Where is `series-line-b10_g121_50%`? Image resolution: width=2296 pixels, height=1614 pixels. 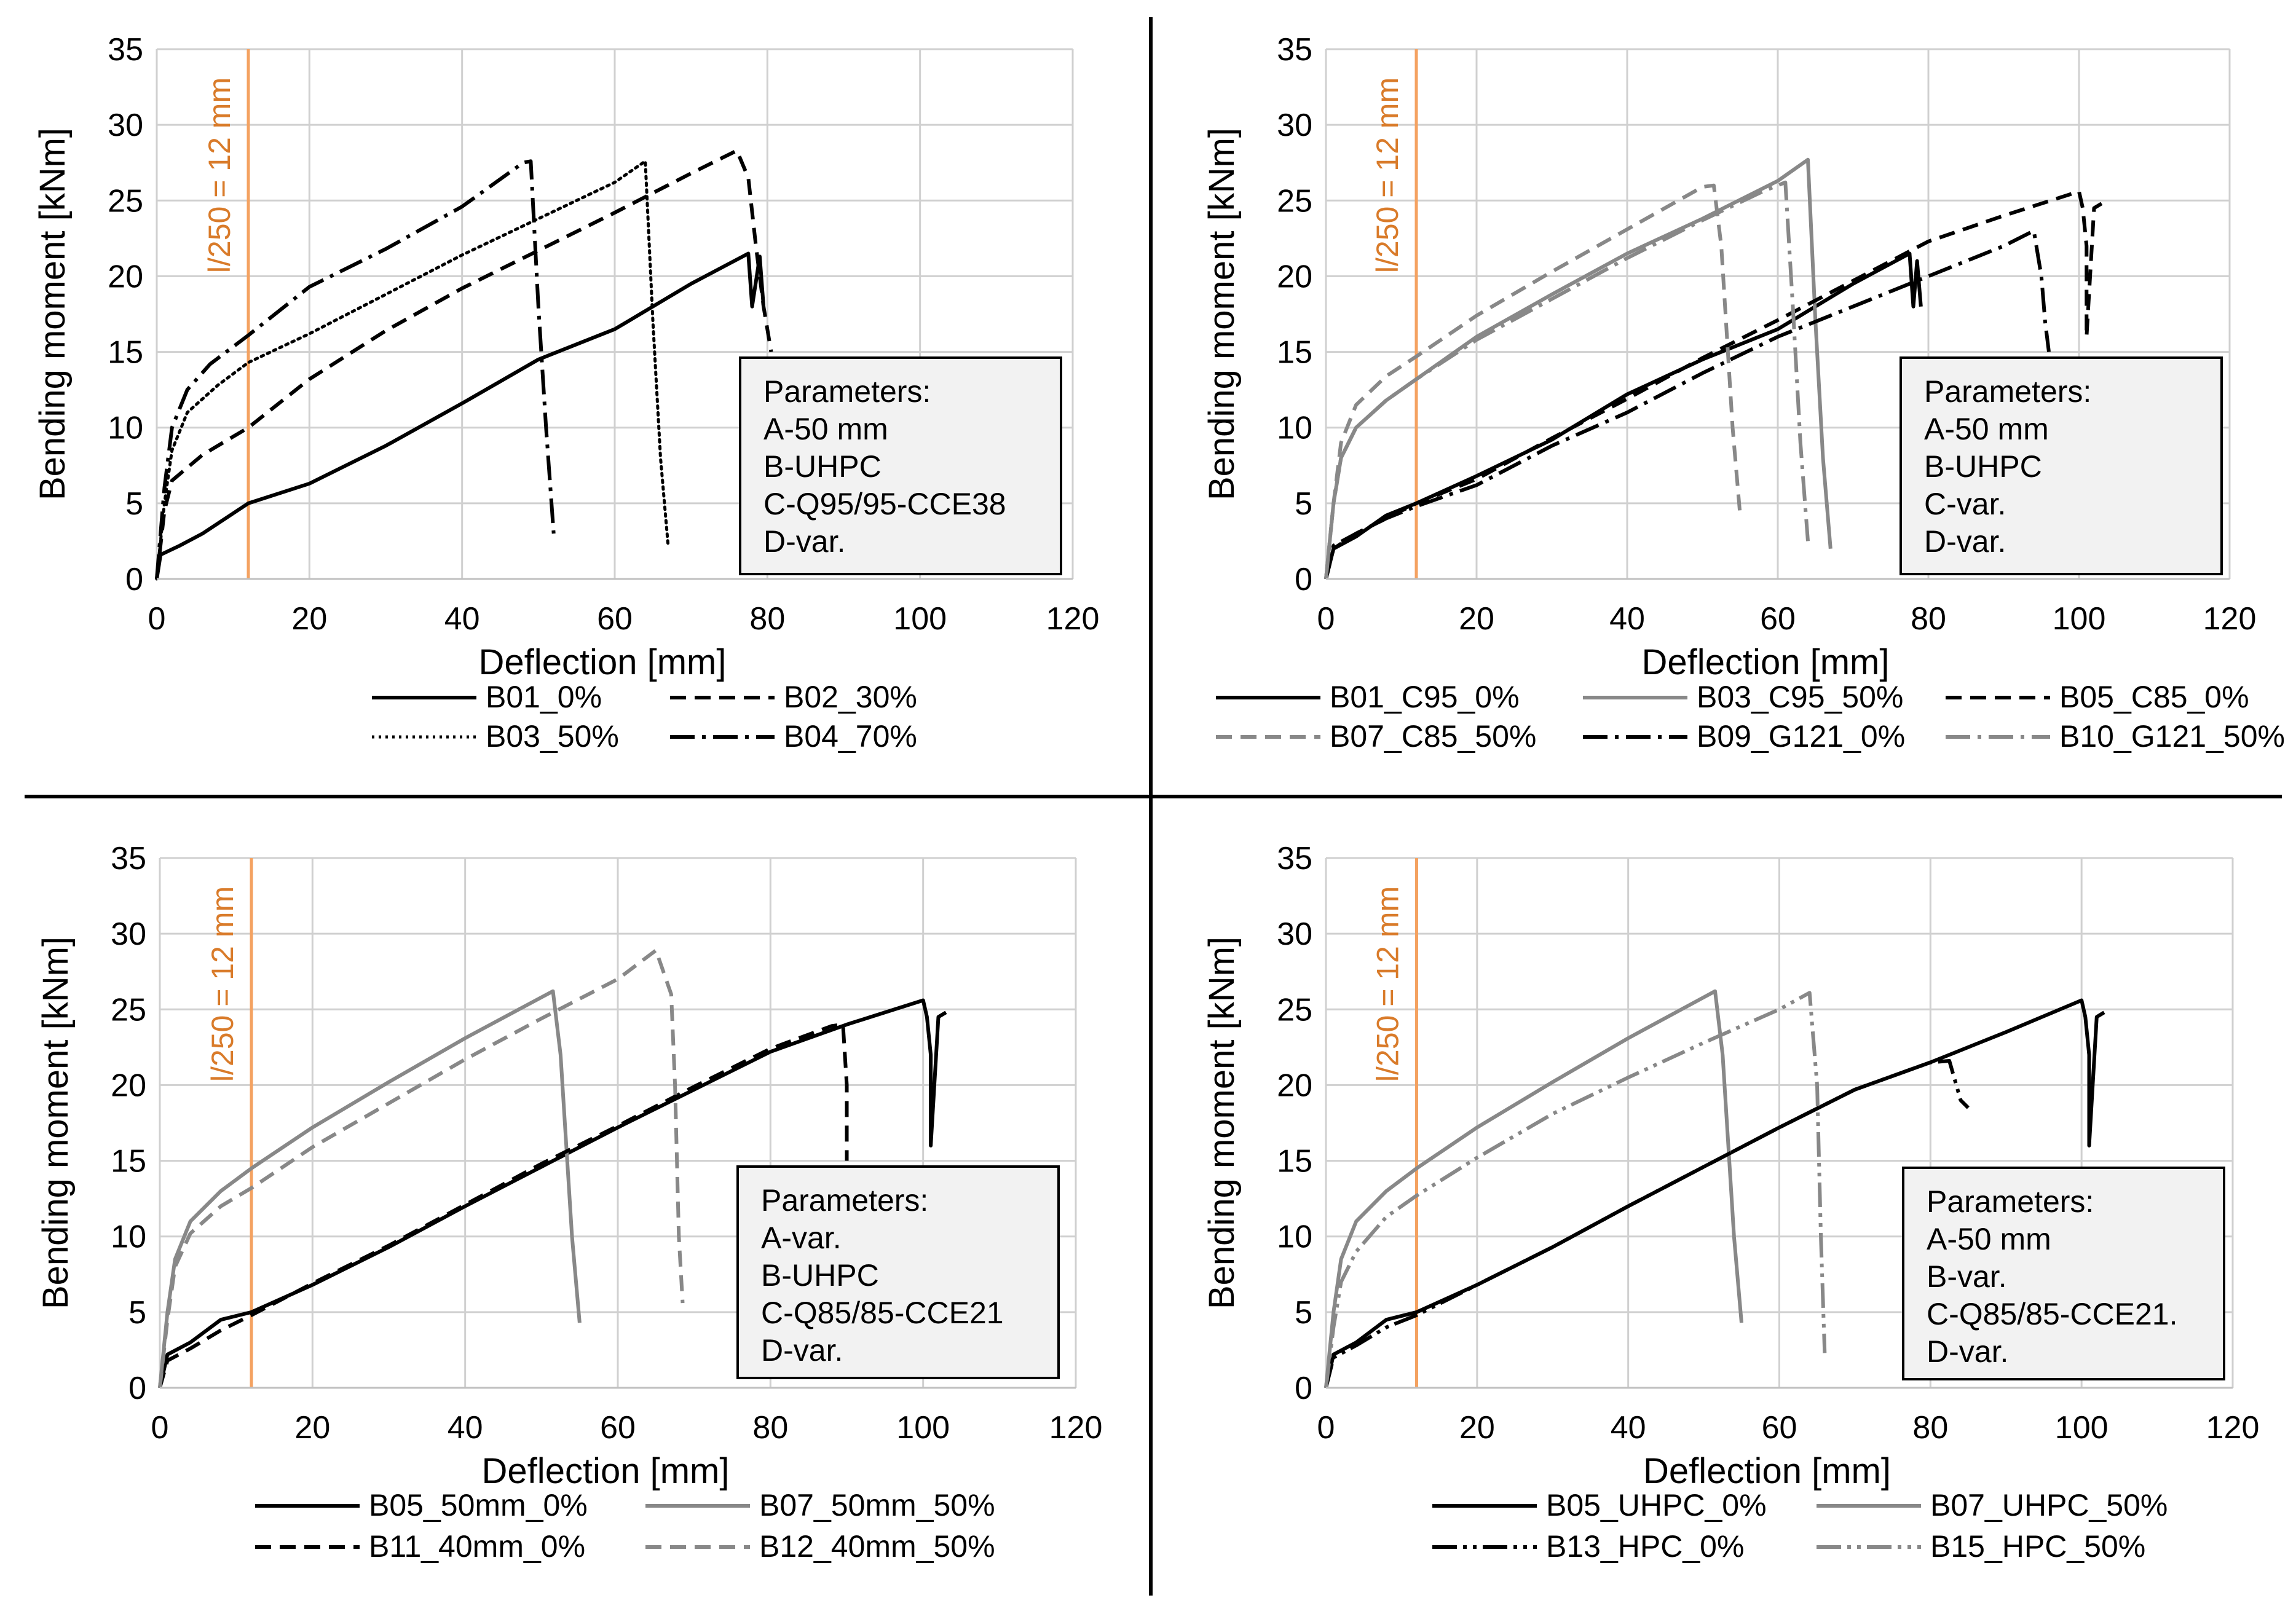
series-line-b10_g121_50% is located at coordinates (1567, 380).